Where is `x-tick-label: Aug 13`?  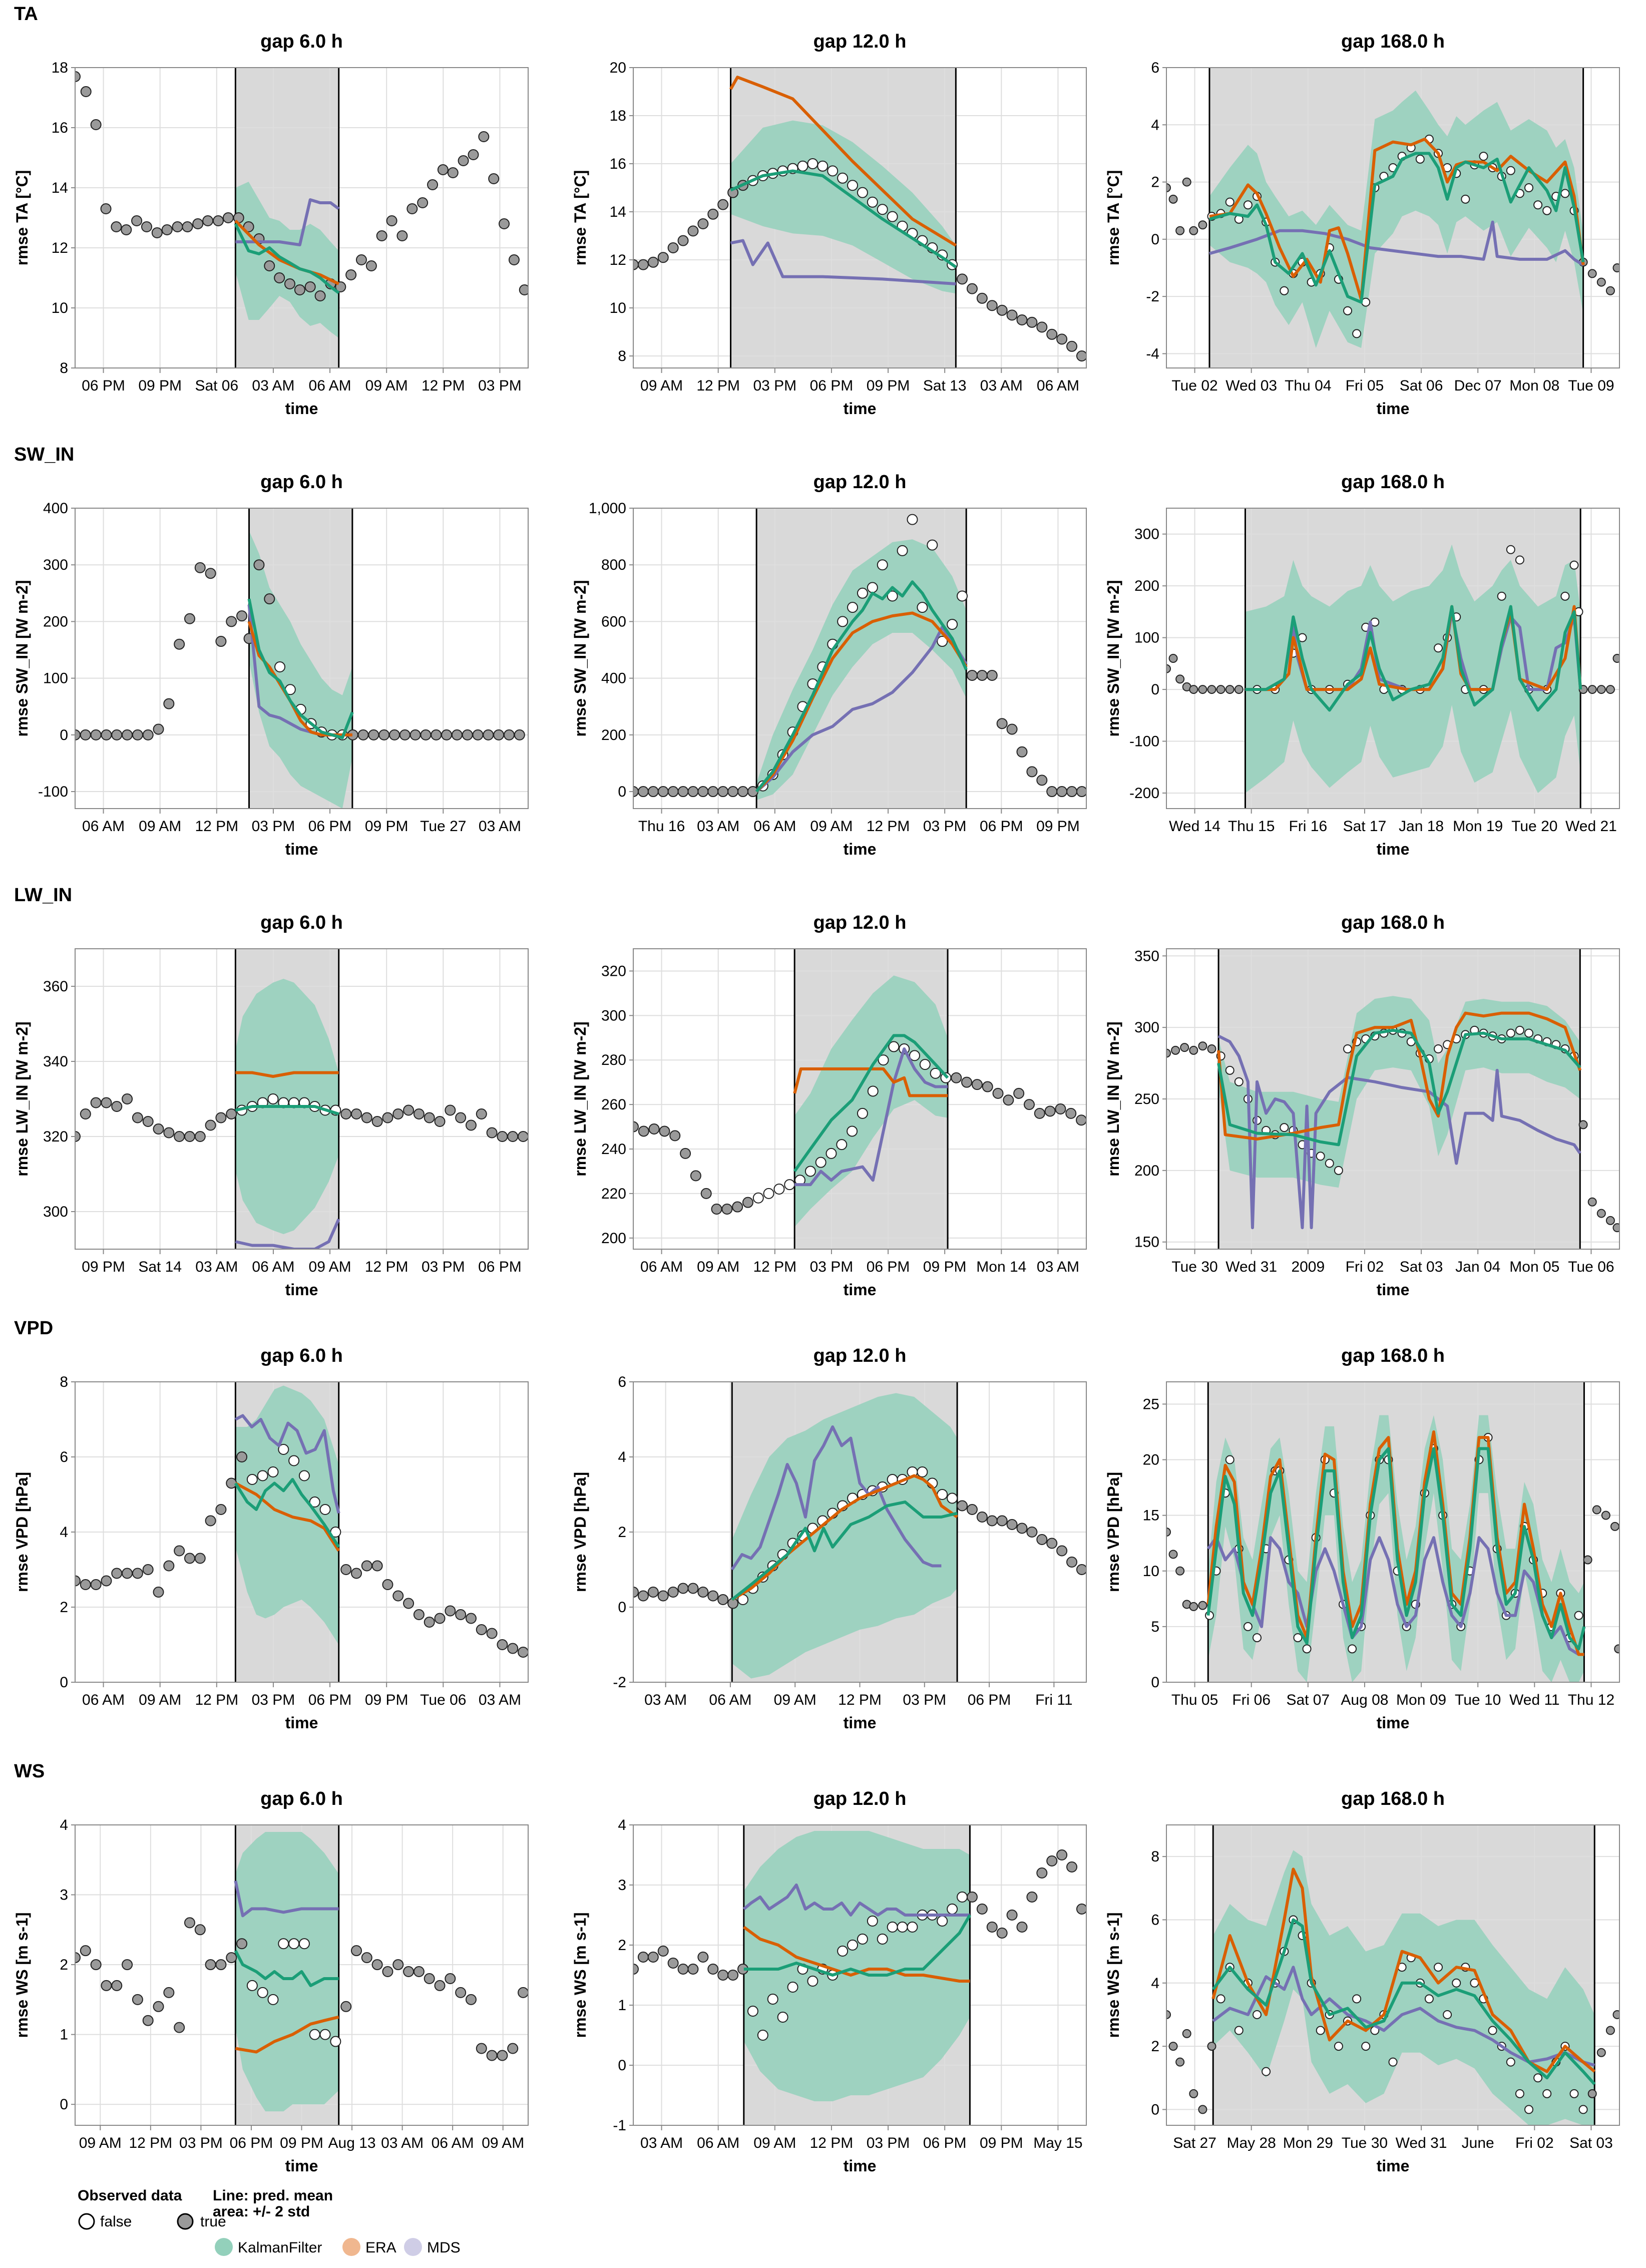 x-tick-label: Aug 13 is located at coordinates (352, 2143).